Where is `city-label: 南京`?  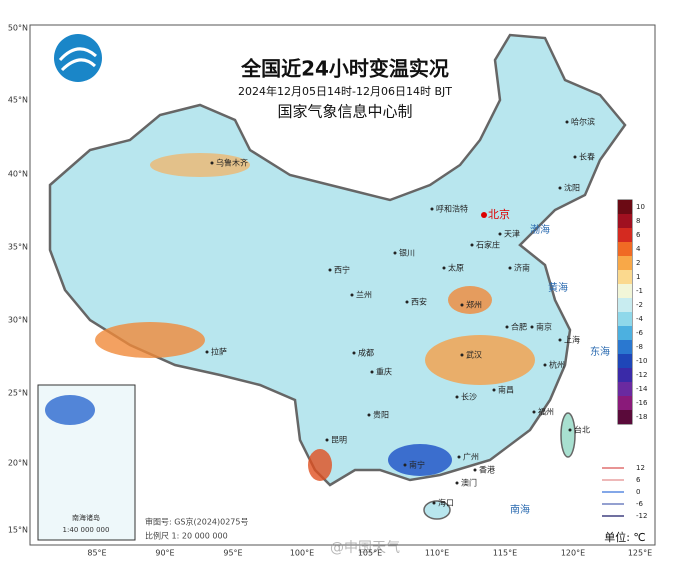 city-label: 南京 is located at coordinates (544, 327).